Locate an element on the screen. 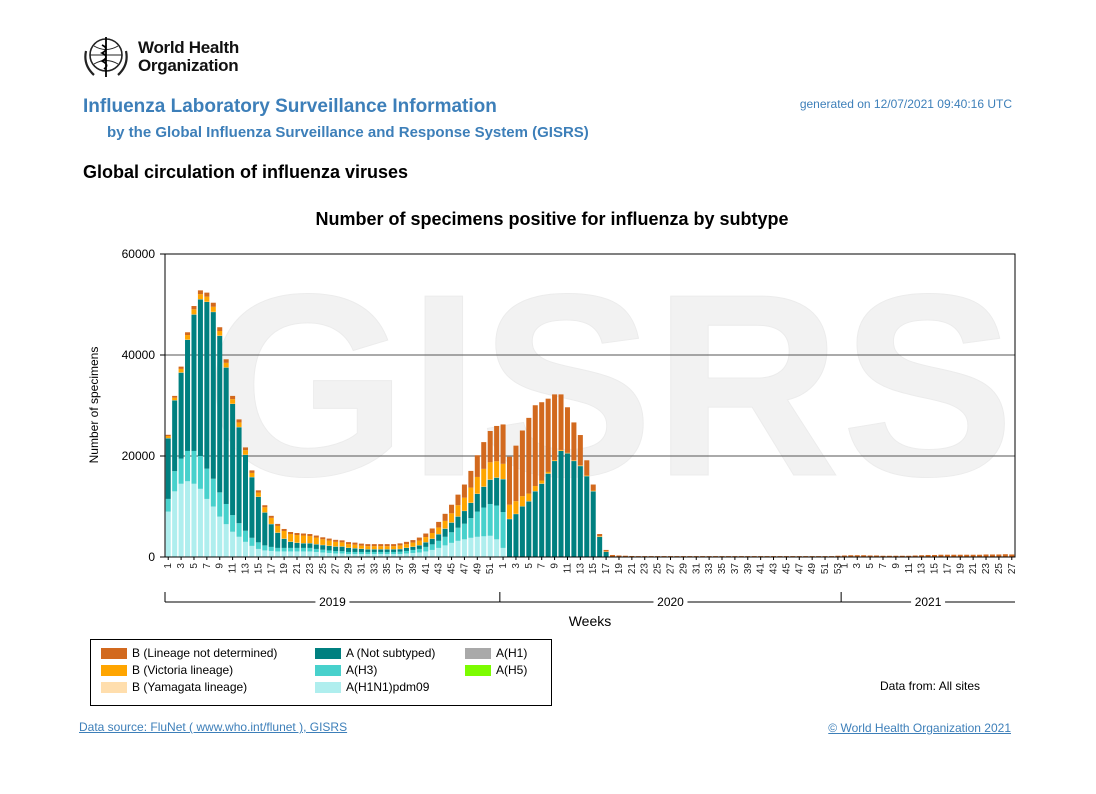  year-label: 2021 is located at coordinates (928, 602).